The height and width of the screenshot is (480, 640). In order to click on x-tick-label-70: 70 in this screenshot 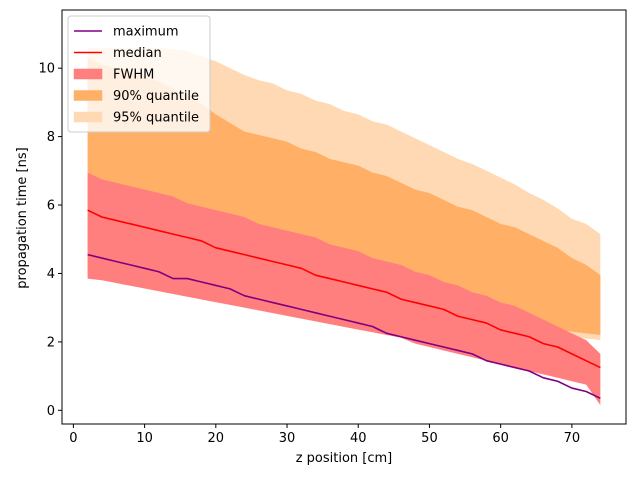, I will do `click(572, 438)`.